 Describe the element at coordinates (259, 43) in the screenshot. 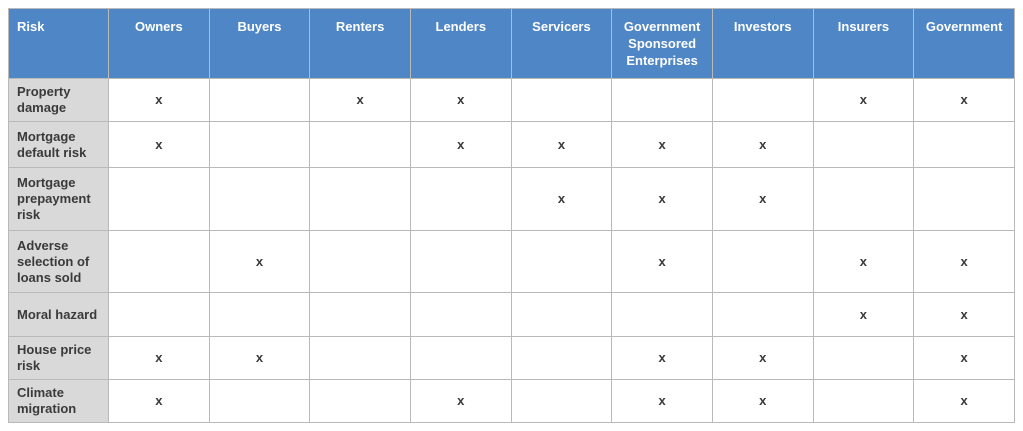

I see `column-header-buyers: Buyers` at that location.